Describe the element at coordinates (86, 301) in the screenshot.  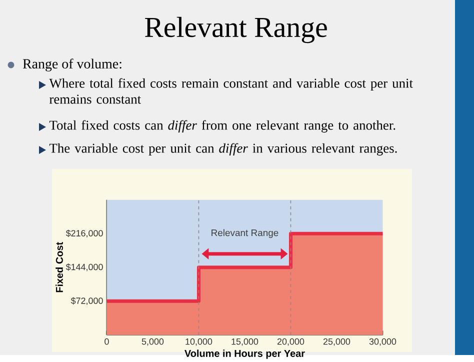
I see `y-tick-label: $72,000` at that location.